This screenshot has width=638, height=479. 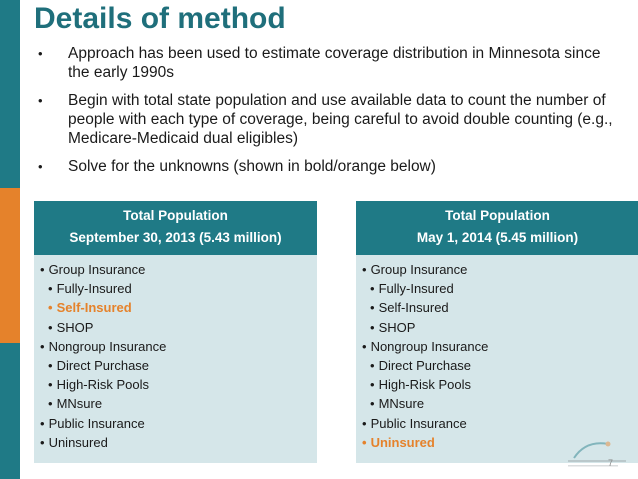 I want to click on page-number: 7, so click(x=611, y=463).